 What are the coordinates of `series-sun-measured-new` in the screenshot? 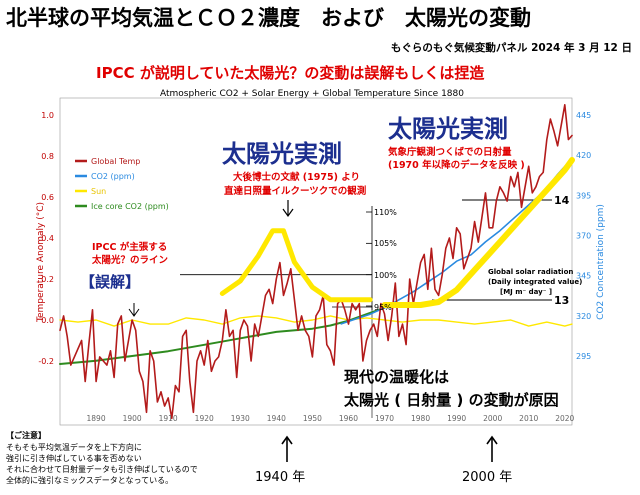 It's located at (478, 232).